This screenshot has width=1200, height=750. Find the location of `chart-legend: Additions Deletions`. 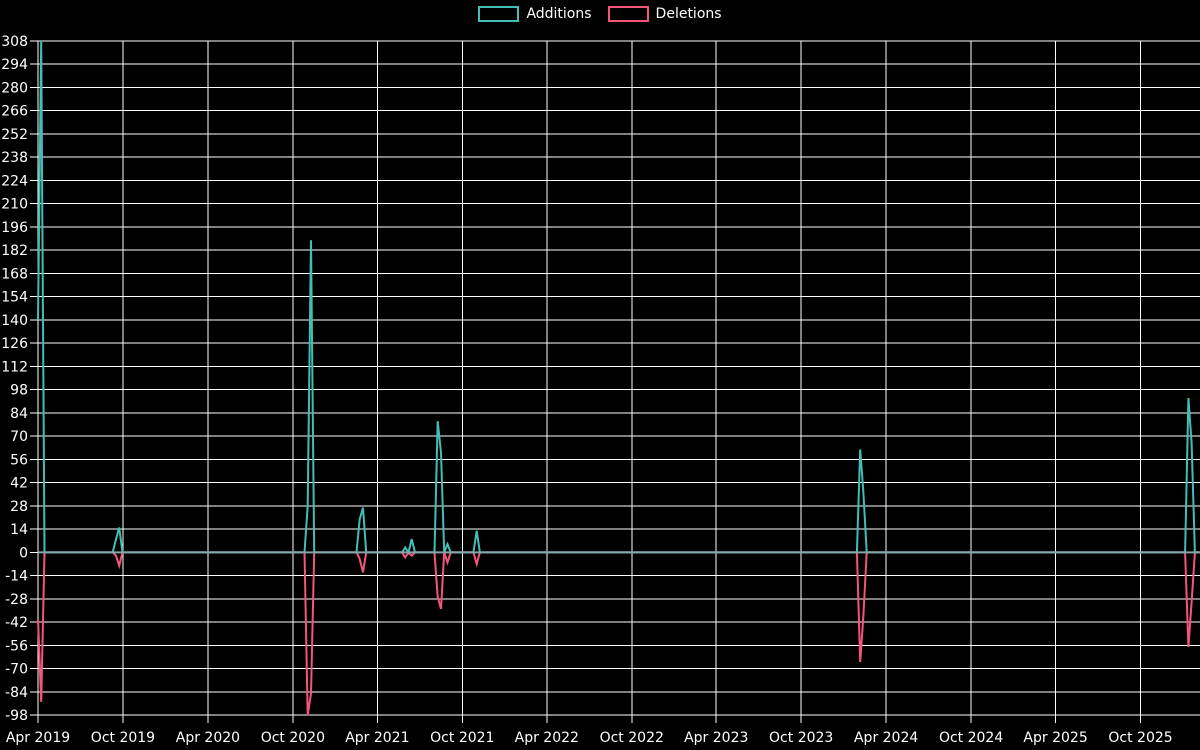

chart-legend: Additions Deletions is located at coordinates (600, 14).